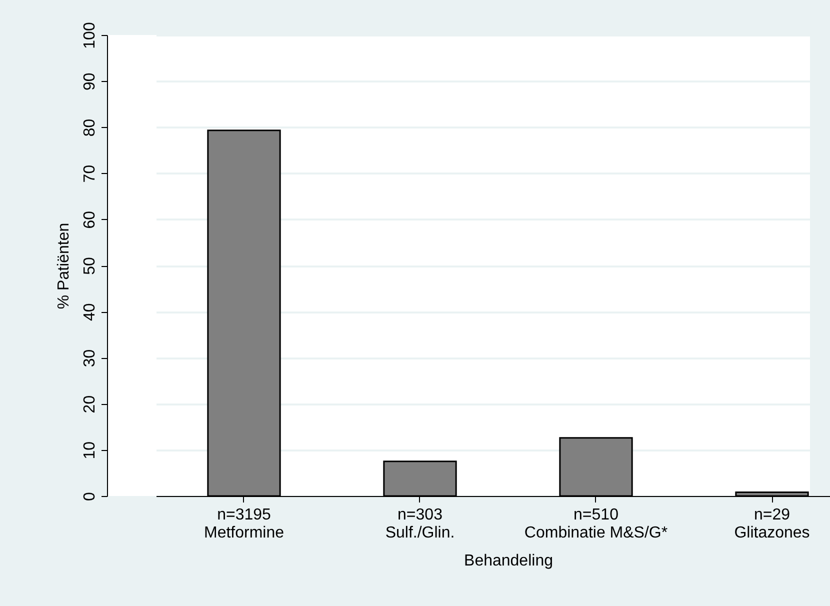 This screenshot has width=830, height=606. I want to click on y-tick-label: 40, so click(90, 312).